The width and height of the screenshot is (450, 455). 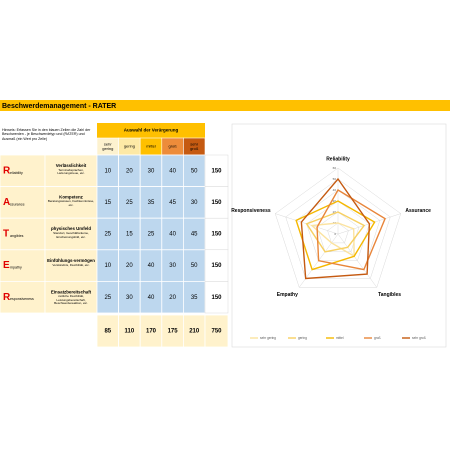 I want to click on r-tick-label: 50, so click(x=335, y=179).